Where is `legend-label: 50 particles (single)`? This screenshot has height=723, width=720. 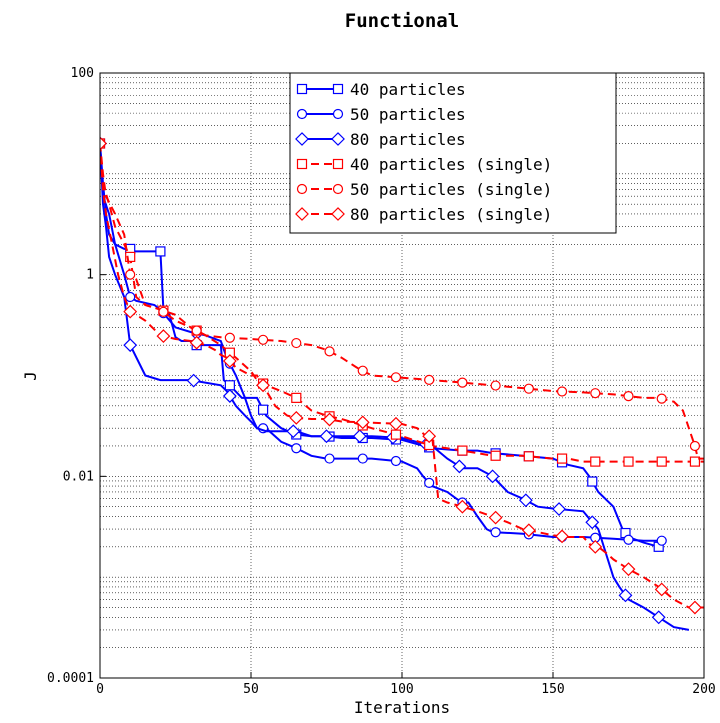
legend-label: 50 particles (single) is located at coordinates (451, 189).